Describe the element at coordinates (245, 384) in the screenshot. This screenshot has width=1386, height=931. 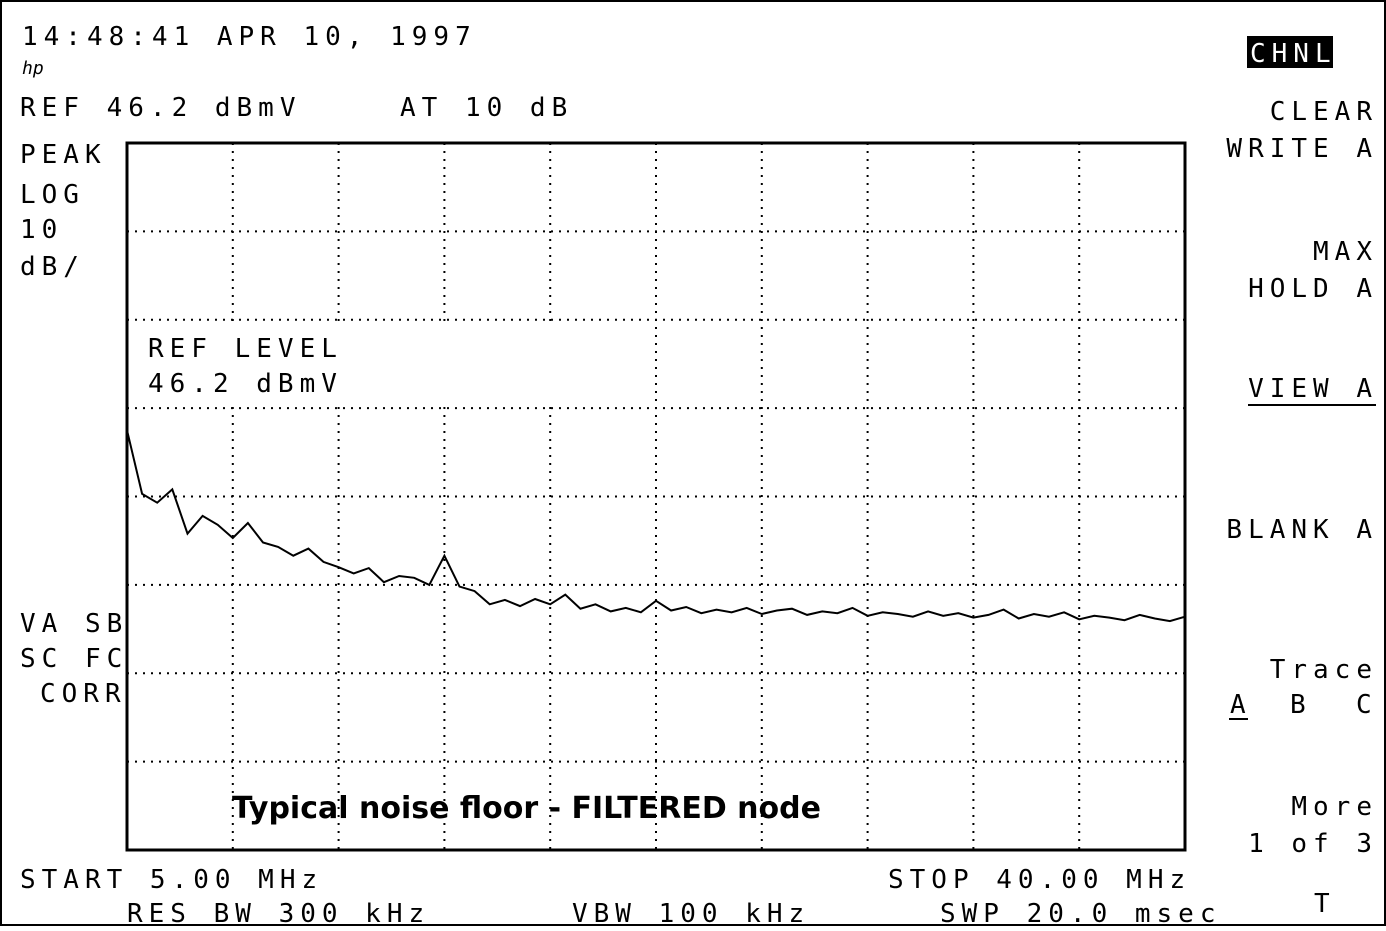
I see `ref-level-value: 46.2 dBmV` at that location.